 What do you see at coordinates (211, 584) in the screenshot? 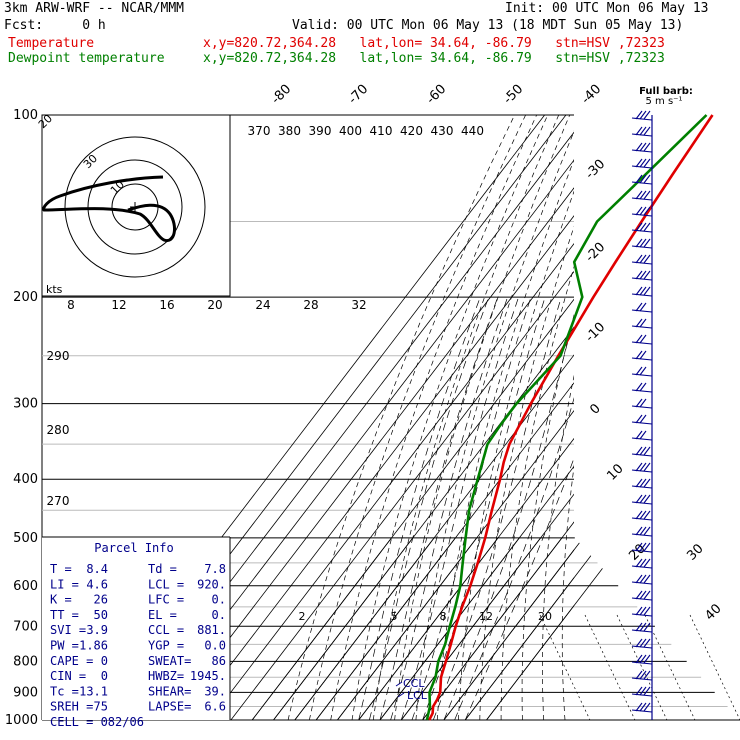
I see `parcel-info-cell: 920.` at bounding box center [211, 584].